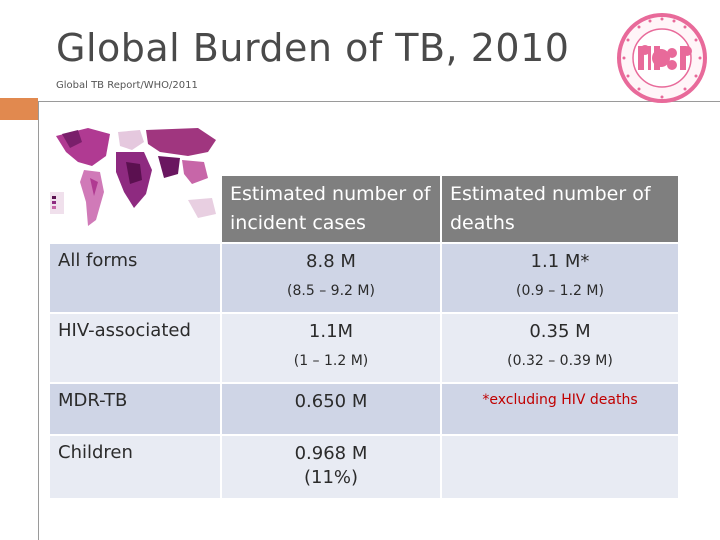 The height and width of the screenshot is (540, 720). Describe the element at coordinates (135, 348) in the screenshot. I see `row-label: HIV-associated` at that location.